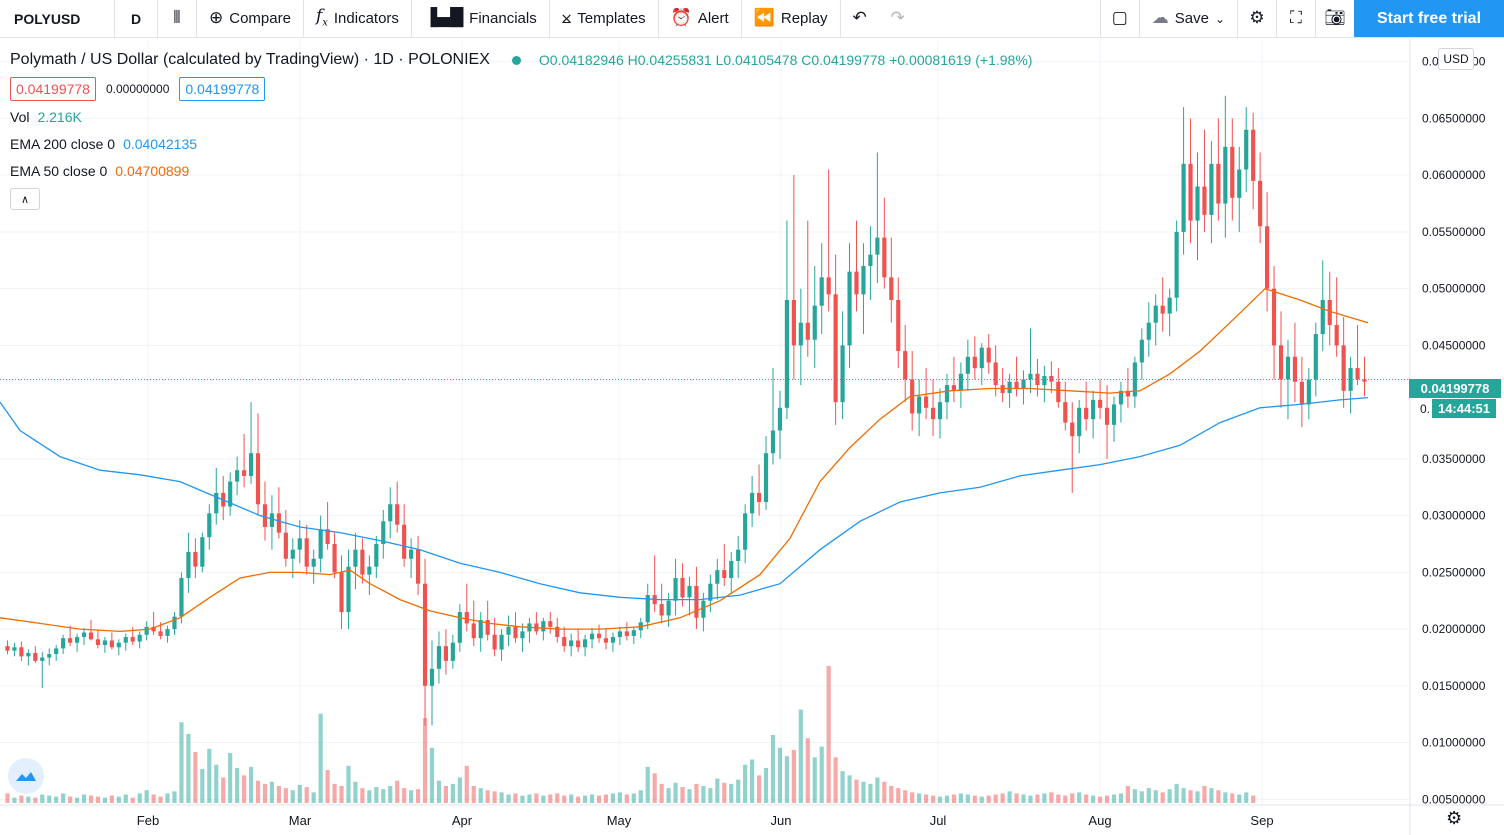  Describe the element at coordinates (521, 144) in the screenshot. I see `ema200-legend: EMA 200 close 0 0.04042135` at that location.